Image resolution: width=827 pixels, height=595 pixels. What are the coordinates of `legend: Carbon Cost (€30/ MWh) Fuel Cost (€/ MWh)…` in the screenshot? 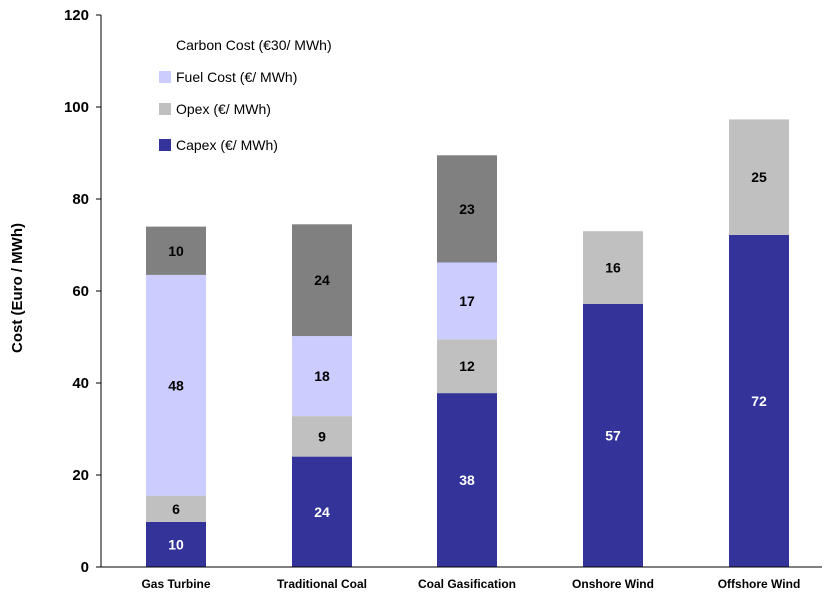 It's located at (245, 95).